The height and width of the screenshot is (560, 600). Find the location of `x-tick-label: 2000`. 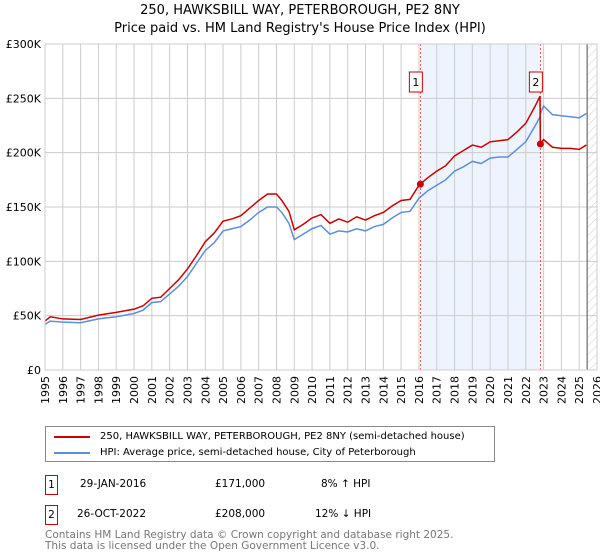

x-tick-label: 2000 is located at coordinates (134, 390).